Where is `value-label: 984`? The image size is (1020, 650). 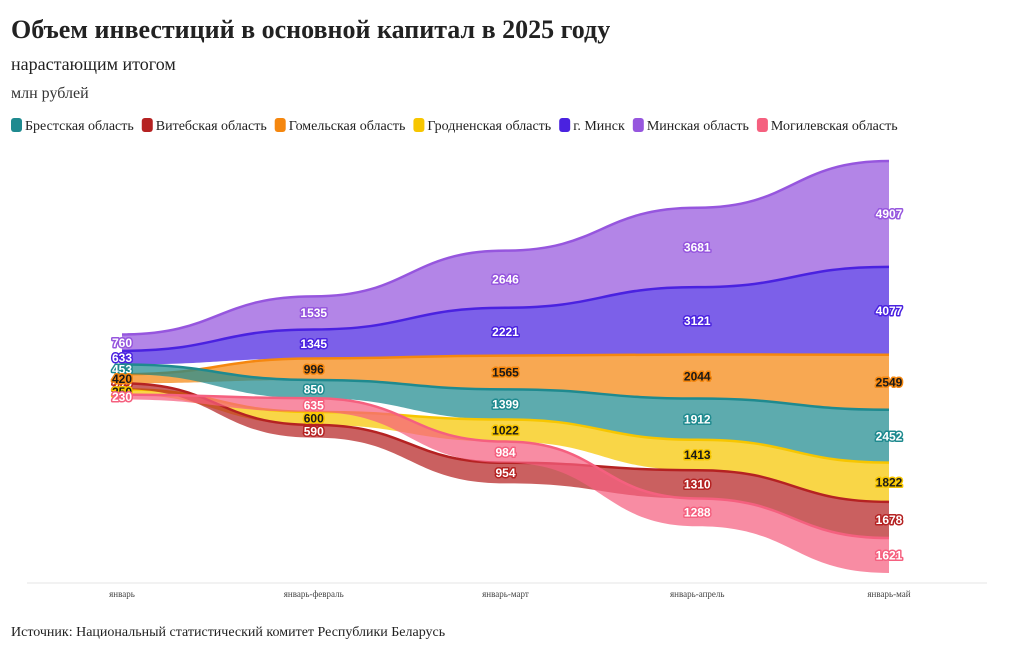
value-label: 984 is located at coordinates (505, 452).